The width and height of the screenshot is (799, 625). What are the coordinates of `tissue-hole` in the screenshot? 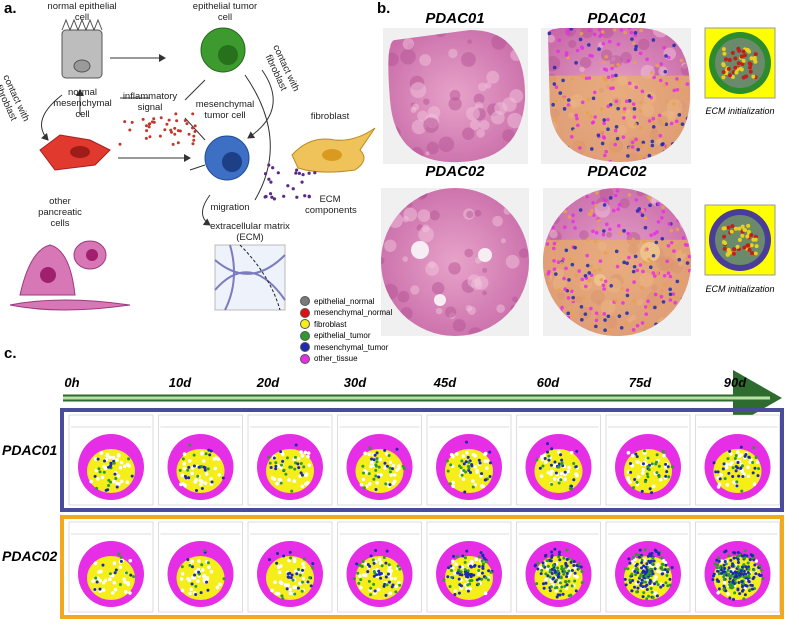 It's located at (440, 300).